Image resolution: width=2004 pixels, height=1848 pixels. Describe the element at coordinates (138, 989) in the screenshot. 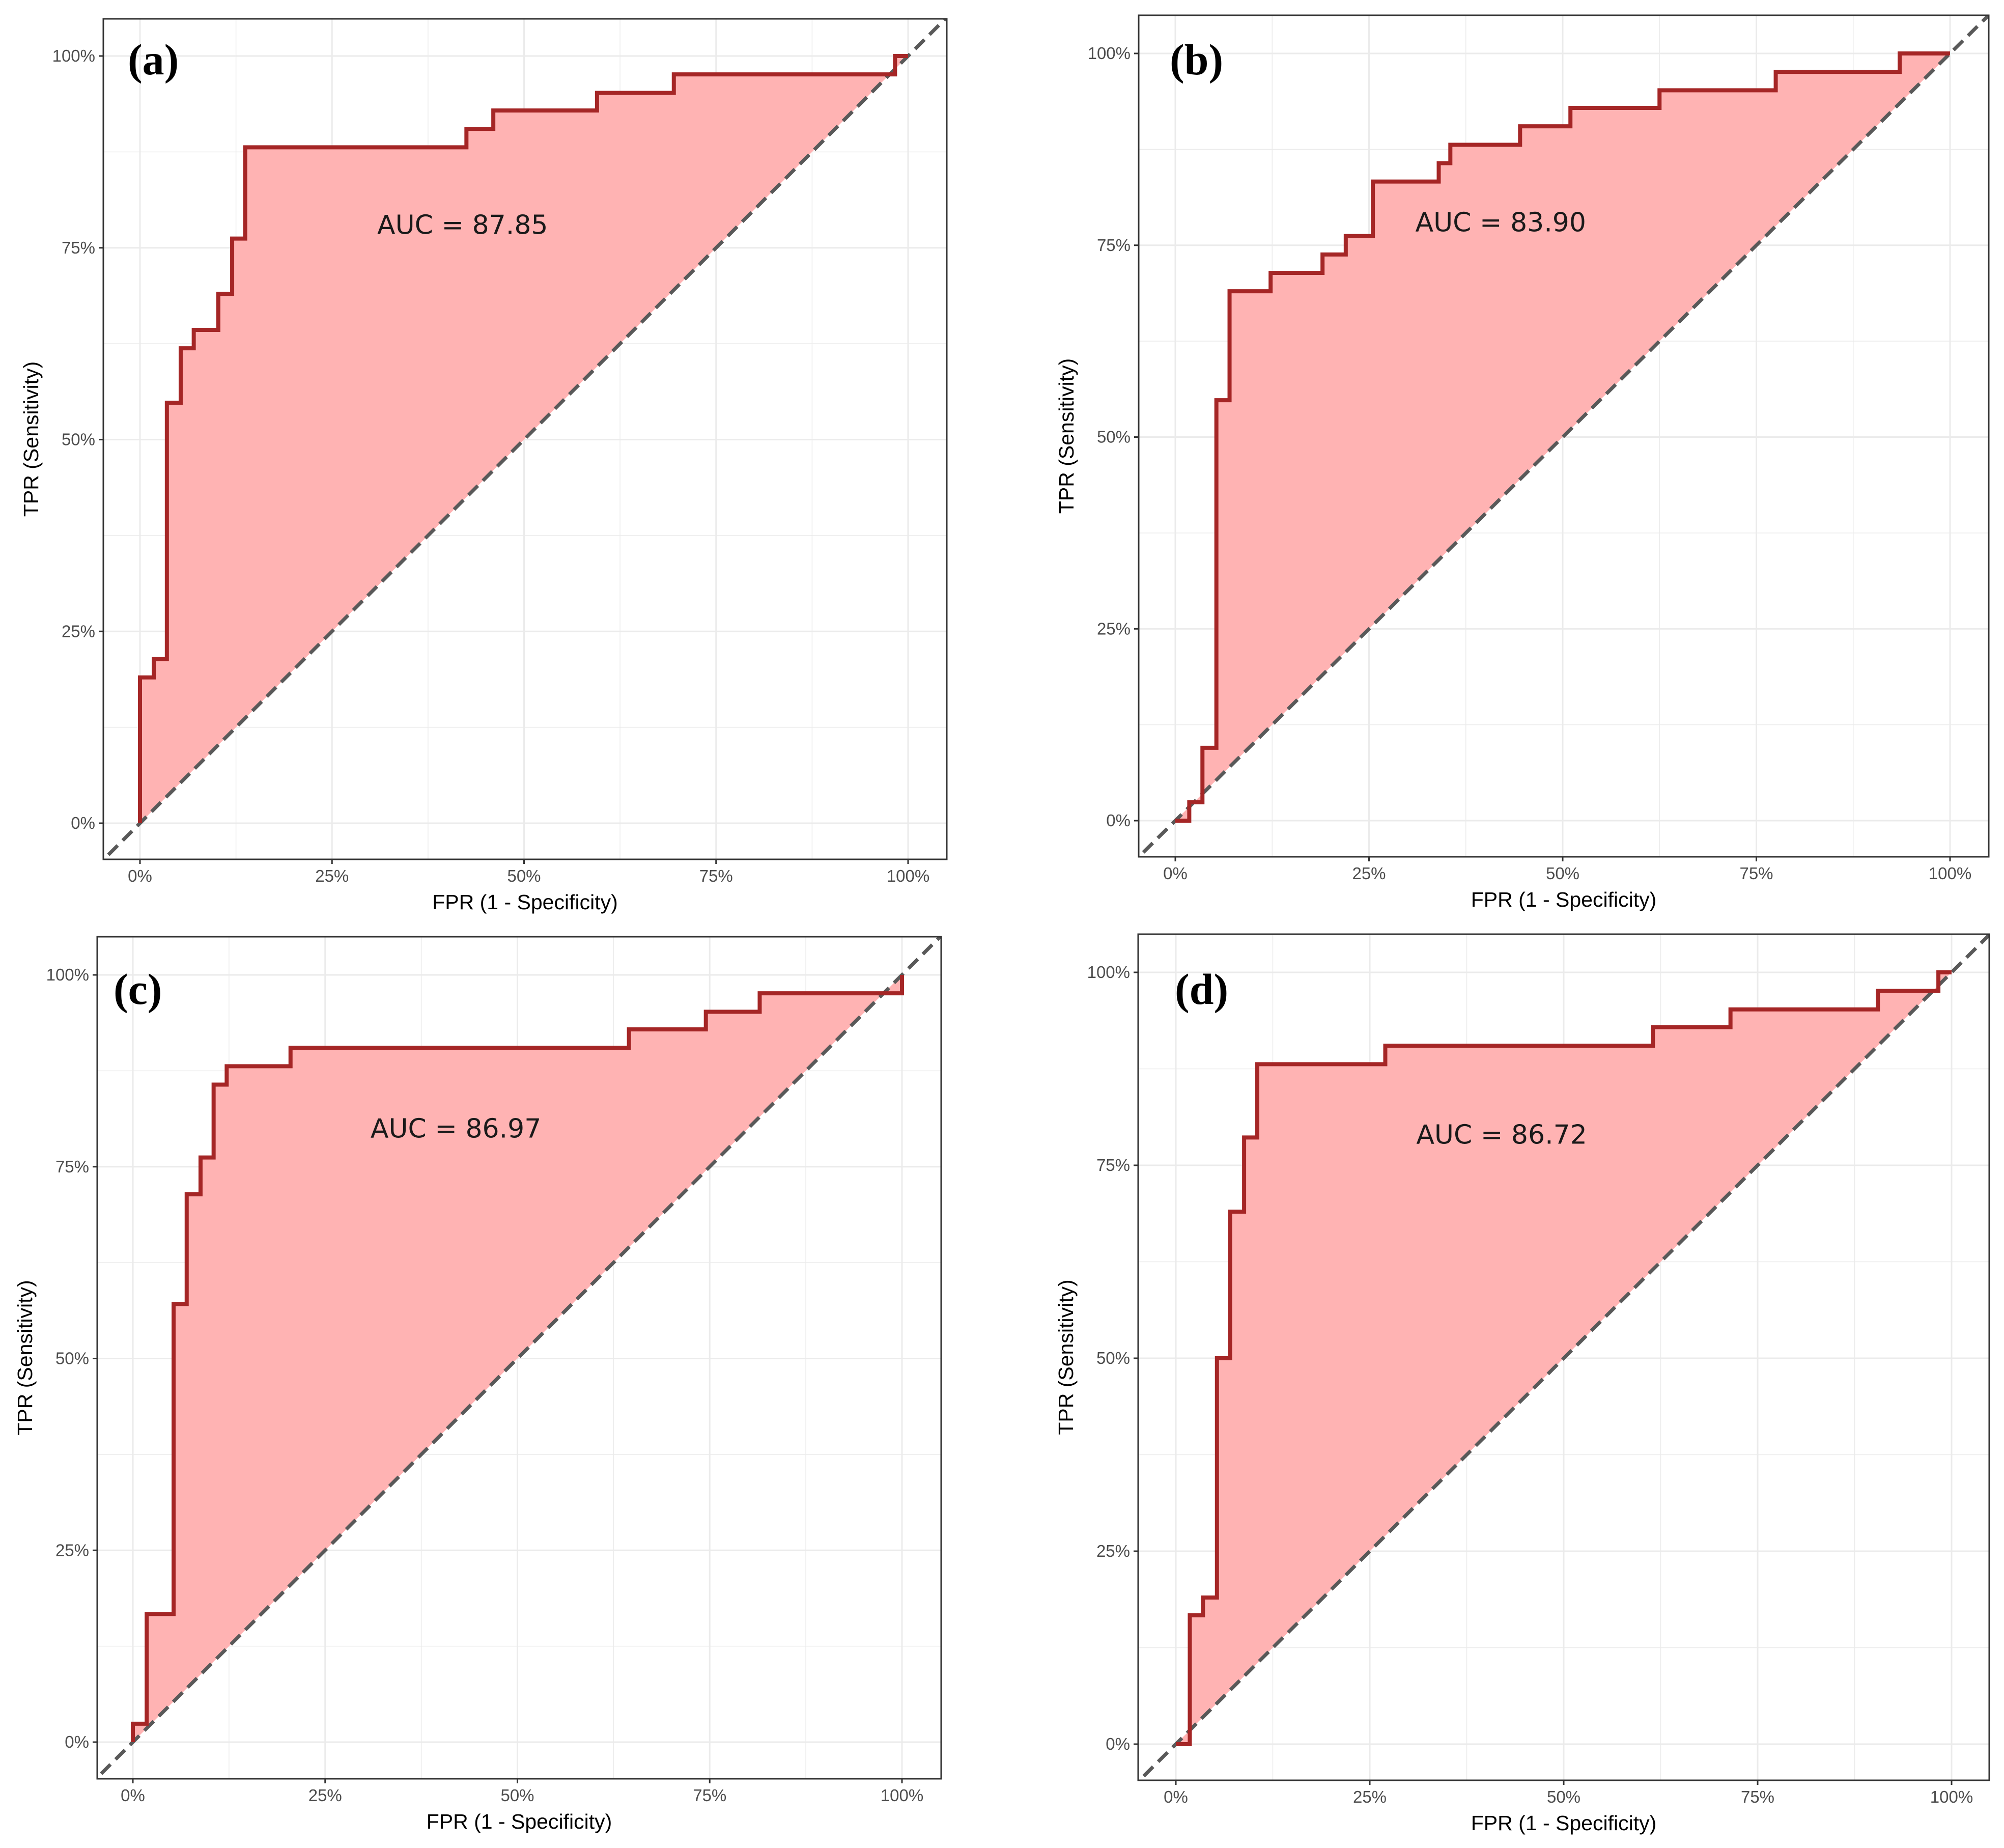

I see `panel-label: (c)` at that location.